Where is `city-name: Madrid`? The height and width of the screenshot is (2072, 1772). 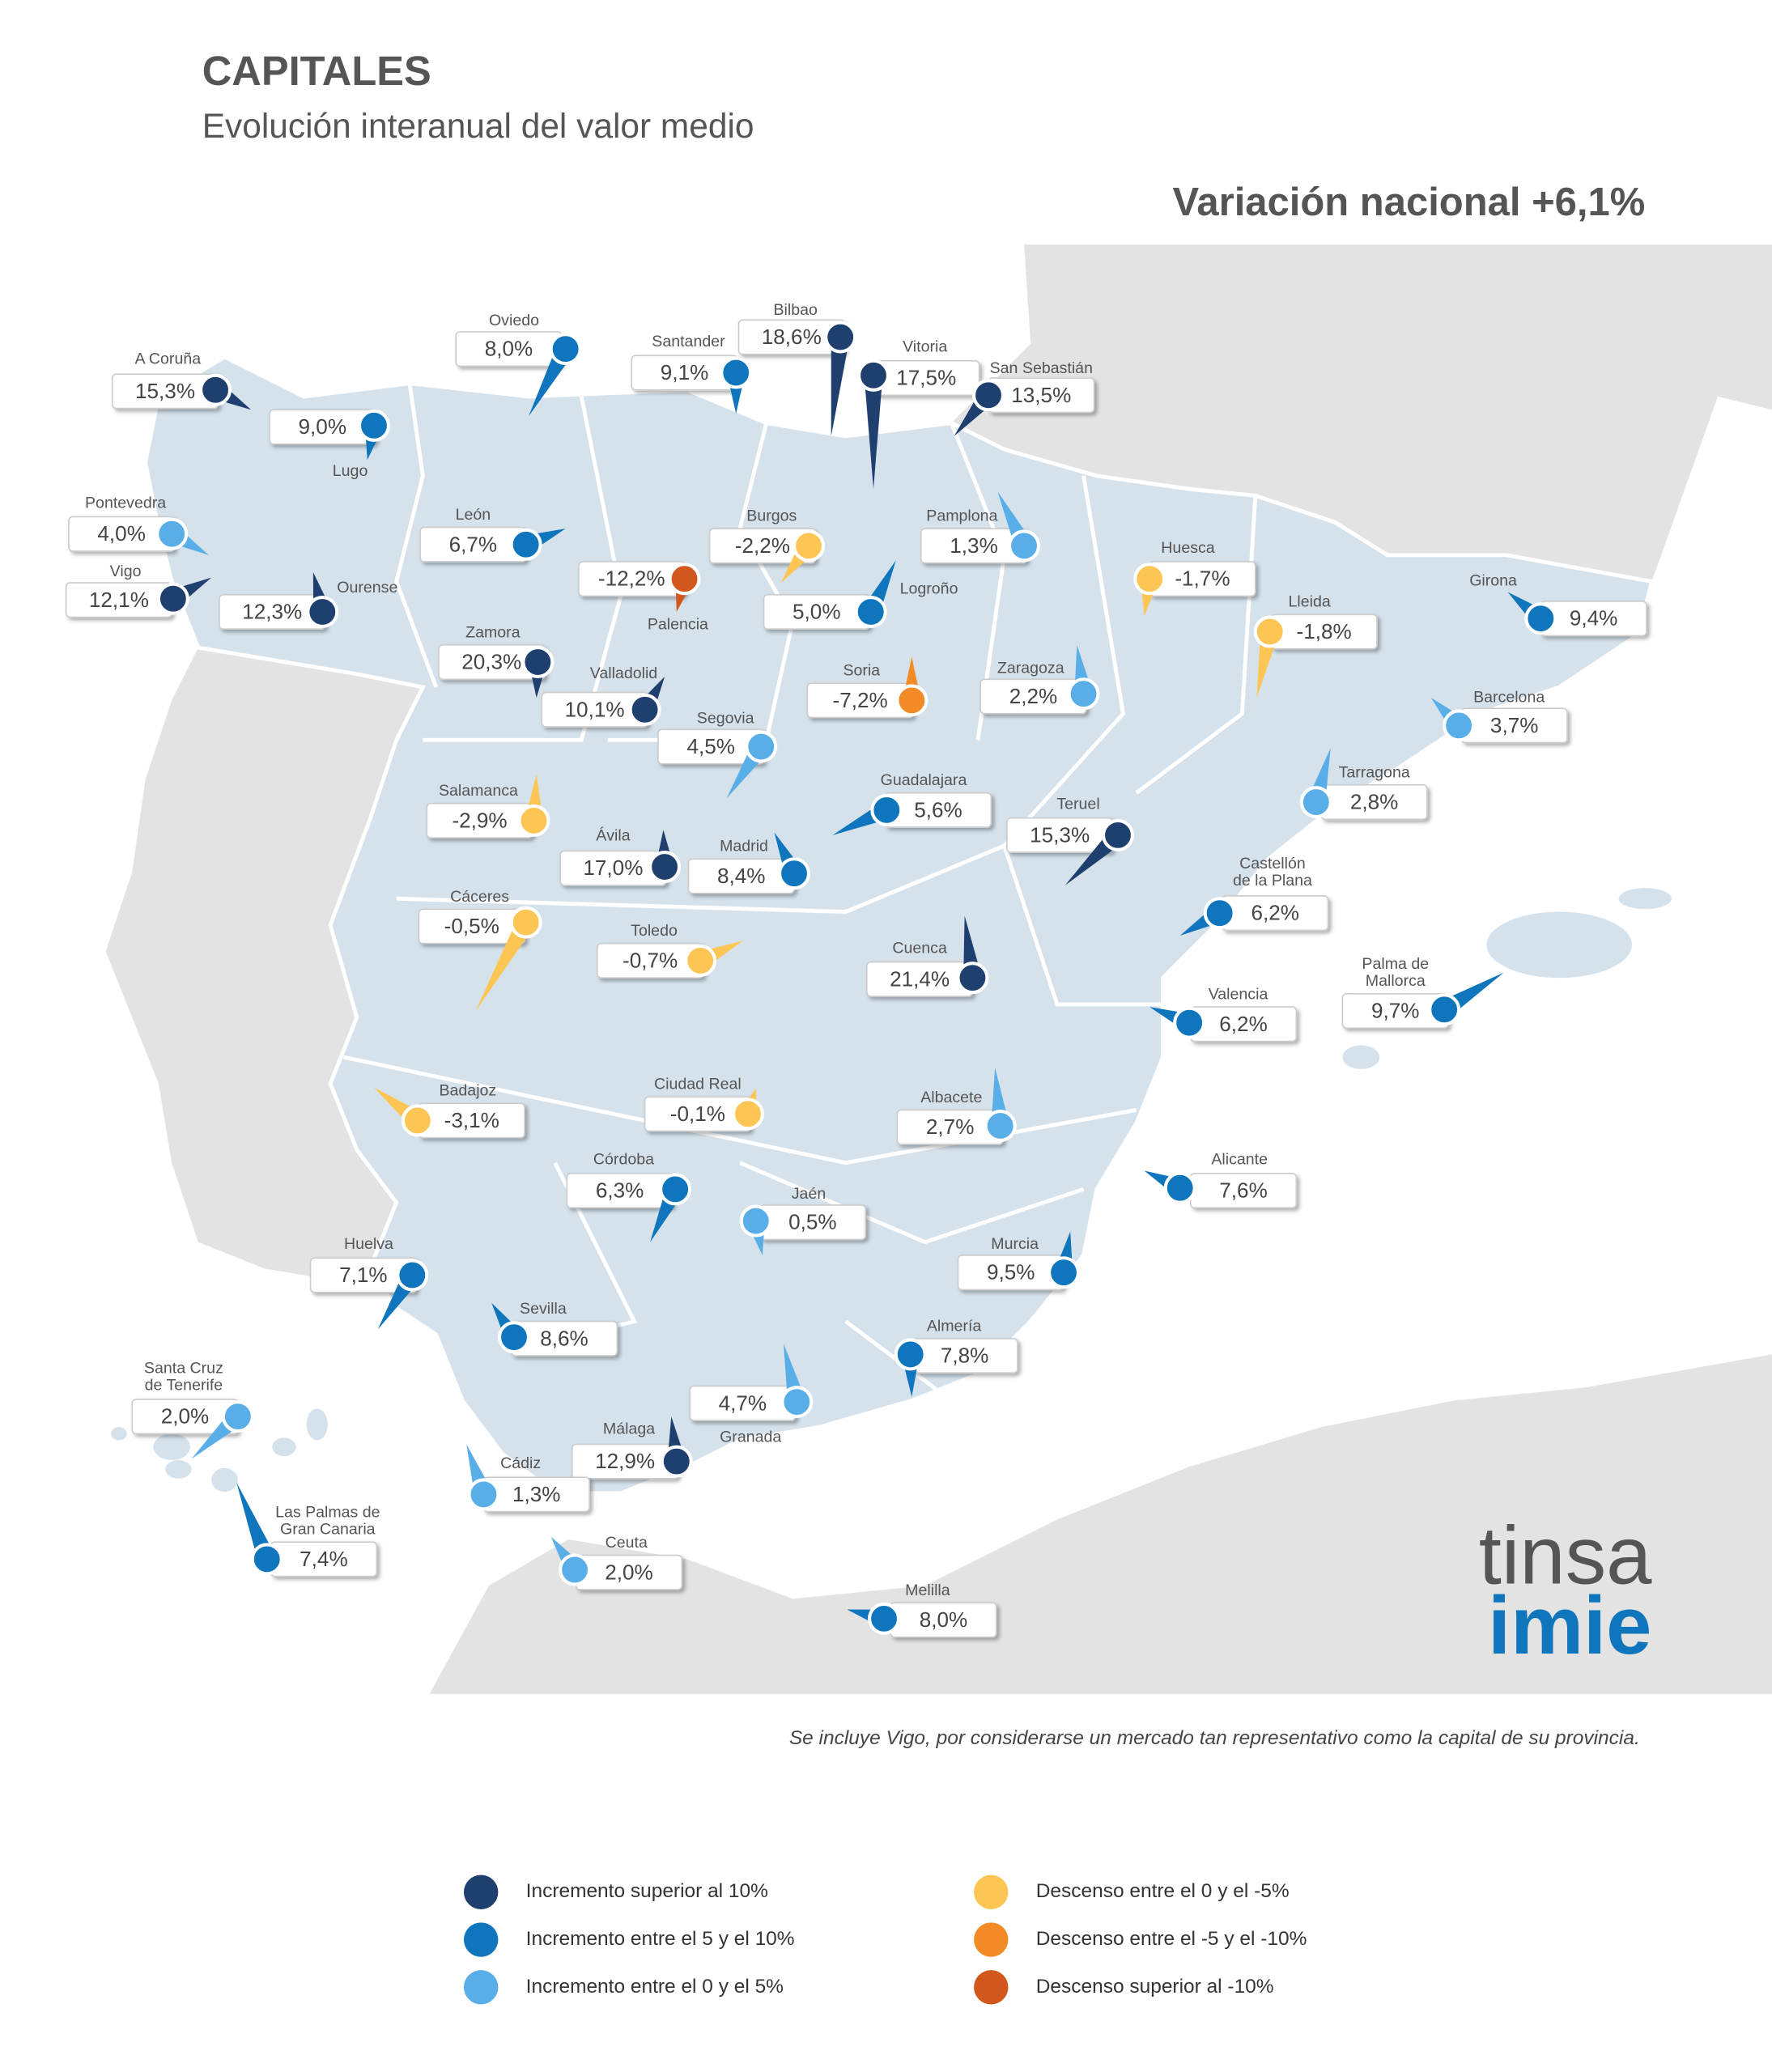 city-name: Madrid is located at coordinates (744, 847).